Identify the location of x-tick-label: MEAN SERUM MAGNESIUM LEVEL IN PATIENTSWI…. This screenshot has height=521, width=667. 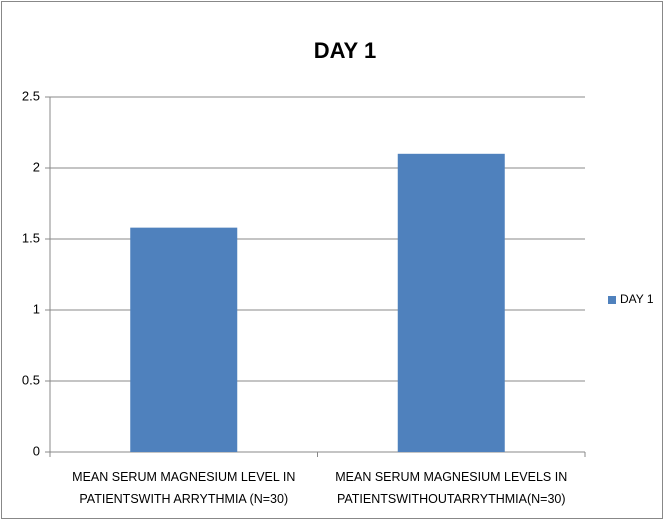
(184, 488).